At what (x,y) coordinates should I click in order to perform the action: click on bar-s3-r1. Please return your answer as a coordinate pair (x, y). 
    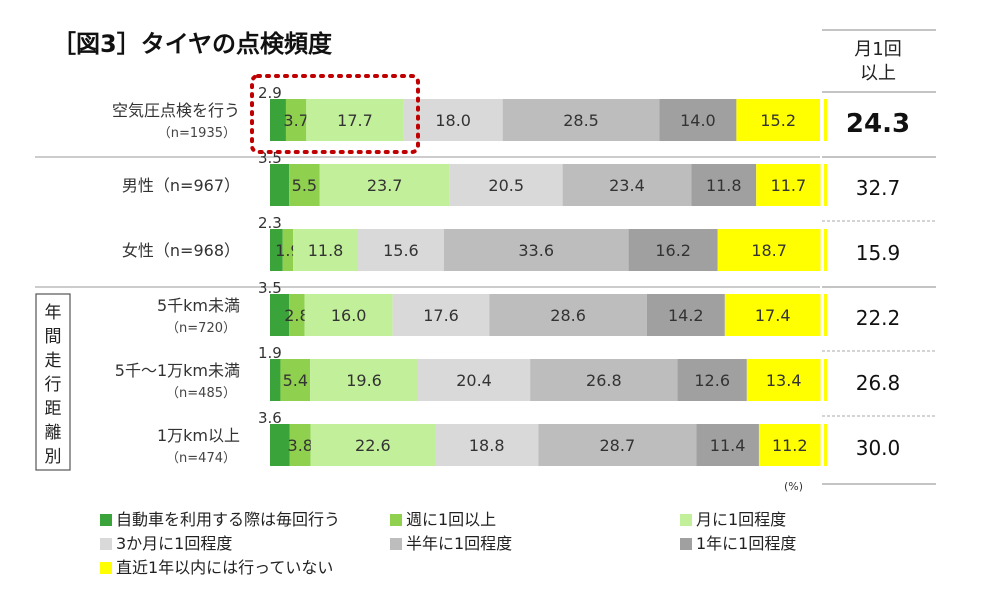
    Looking at the image, I should click on (506, 185).